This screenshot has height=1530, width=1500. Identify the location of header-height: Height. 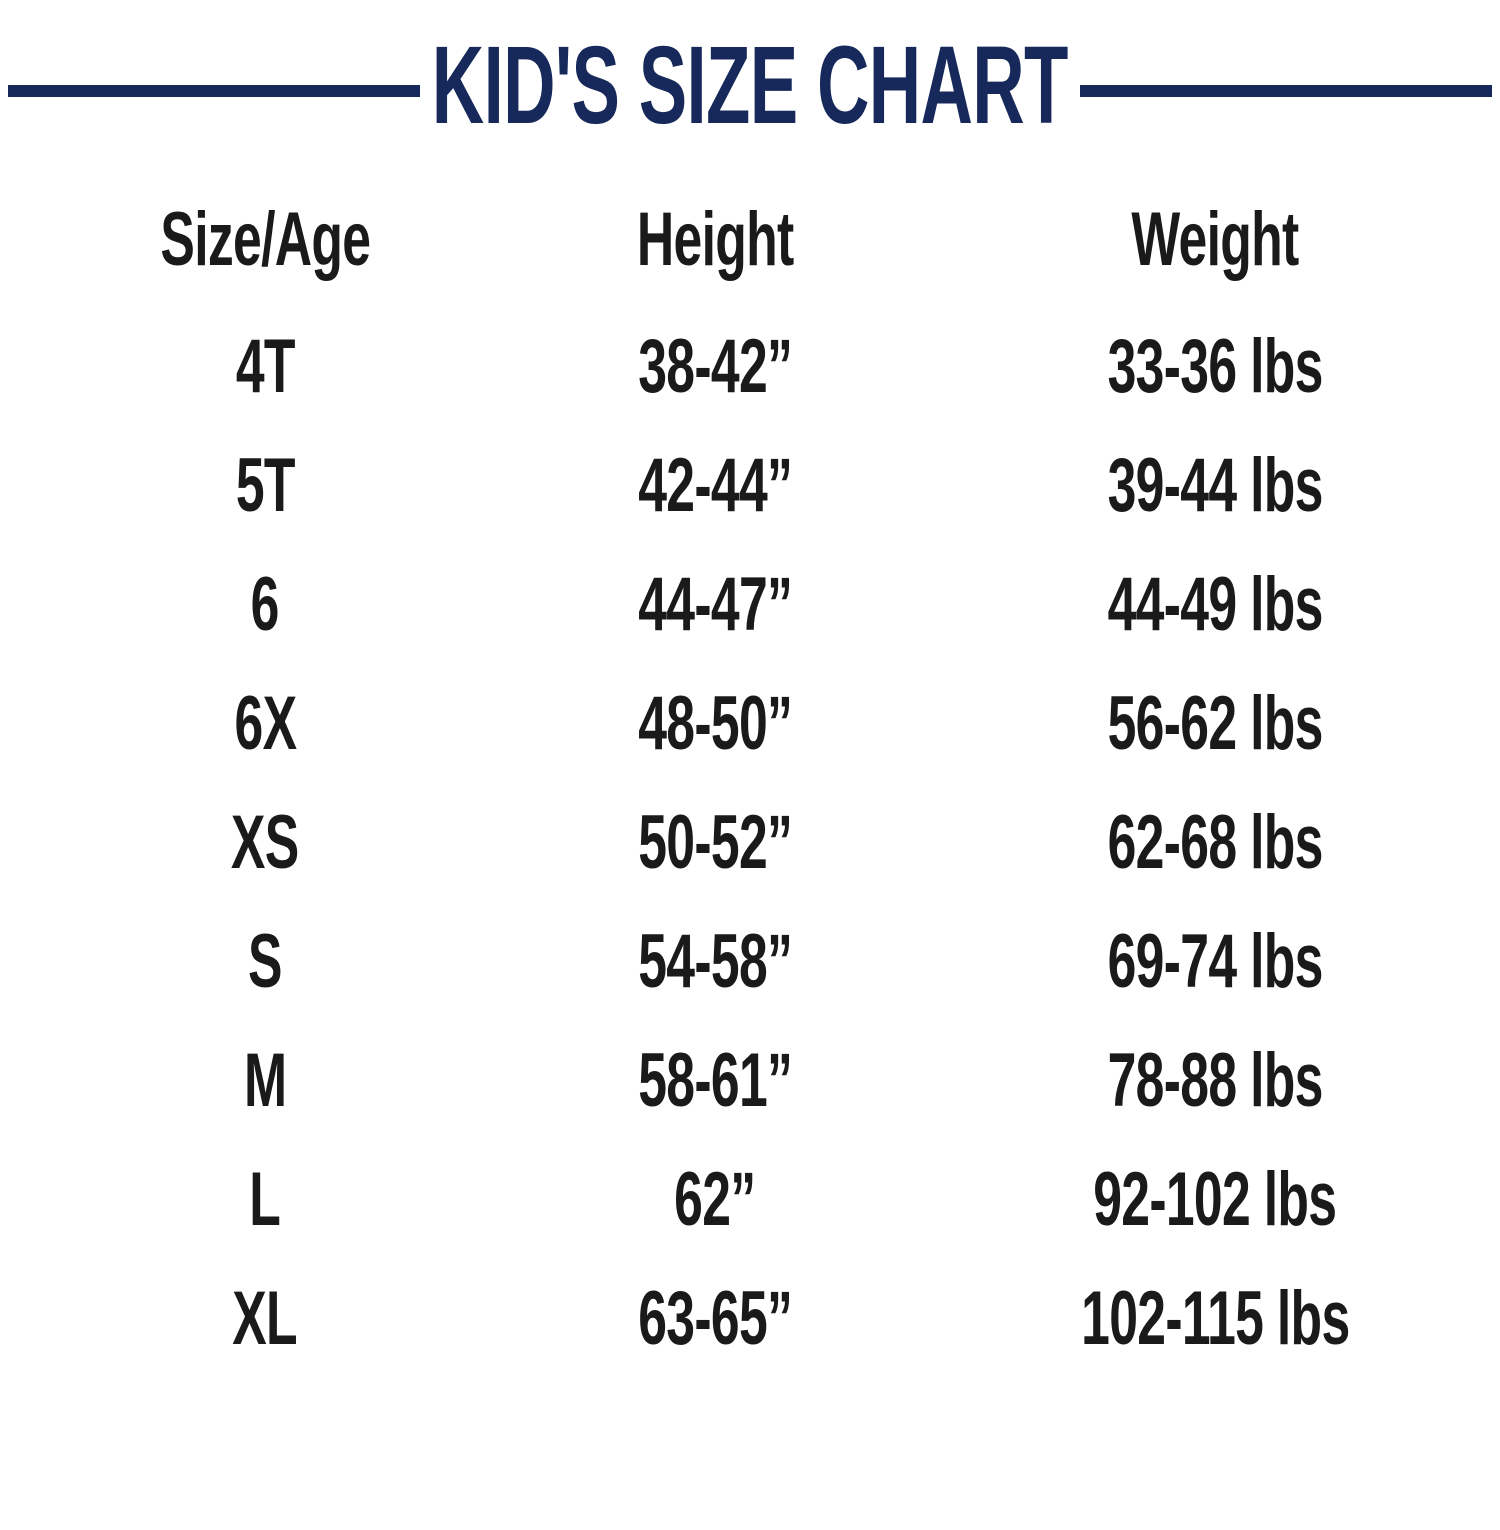
(715, 239).